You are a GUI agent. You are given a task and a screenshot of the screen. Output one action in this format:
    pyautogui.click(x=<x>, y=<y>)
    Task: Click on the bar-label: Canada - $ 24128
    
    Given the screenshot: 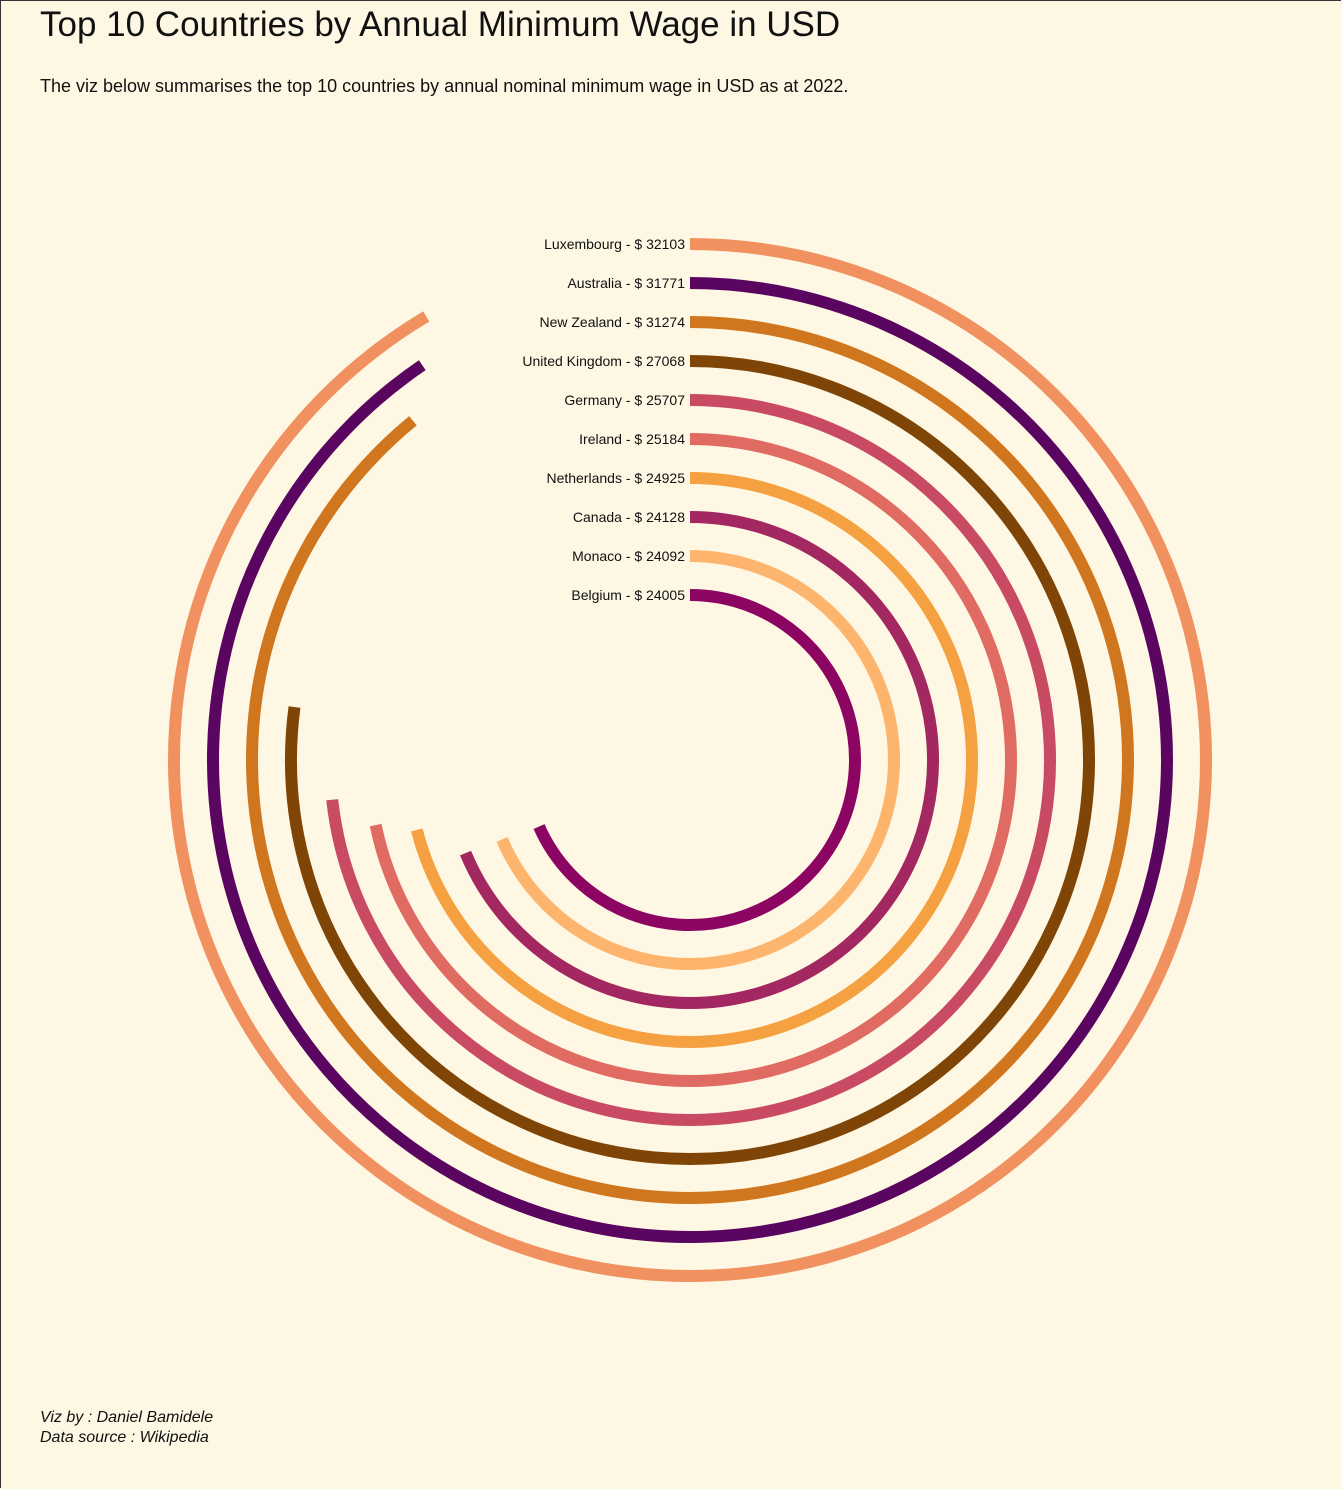 What is the action you would take?
    pyautogui.click(x=629, y=517)
    